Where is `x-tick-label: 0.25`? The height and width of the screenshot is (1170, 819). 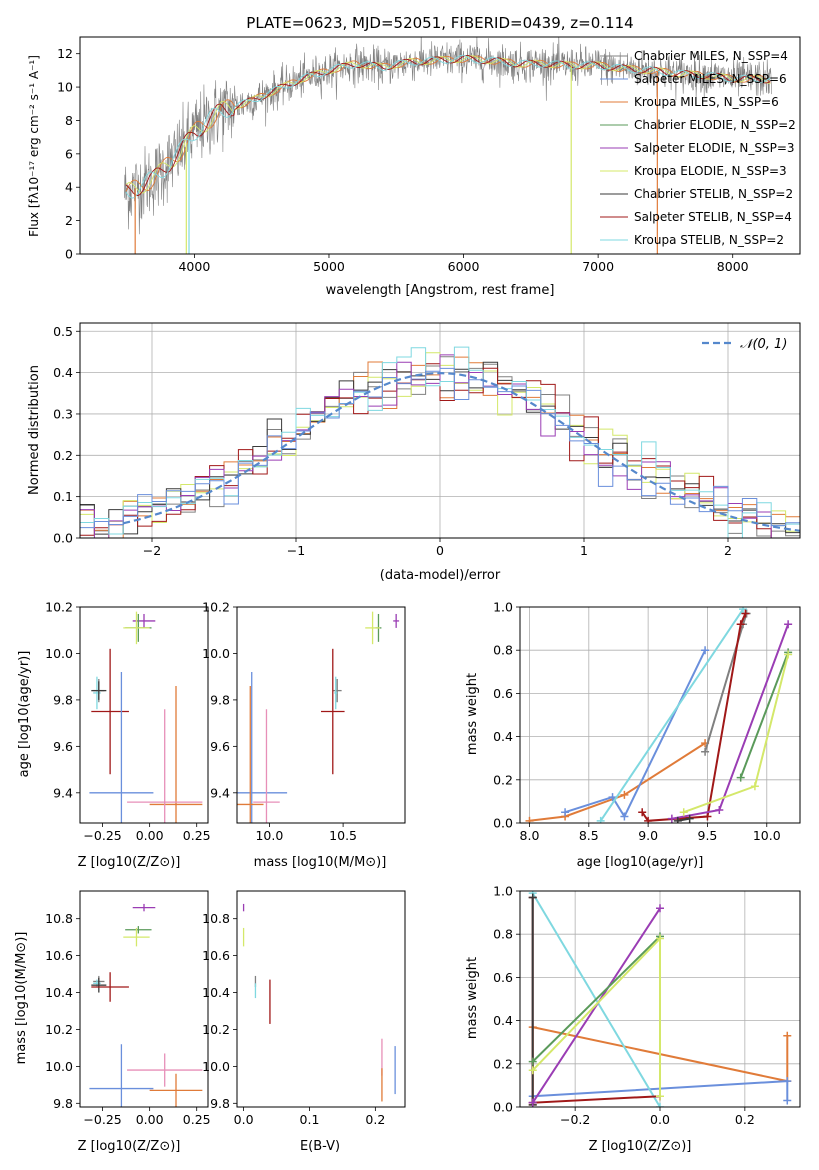 x-tick-label: 0.25 is located at coordinates (197, 1119).